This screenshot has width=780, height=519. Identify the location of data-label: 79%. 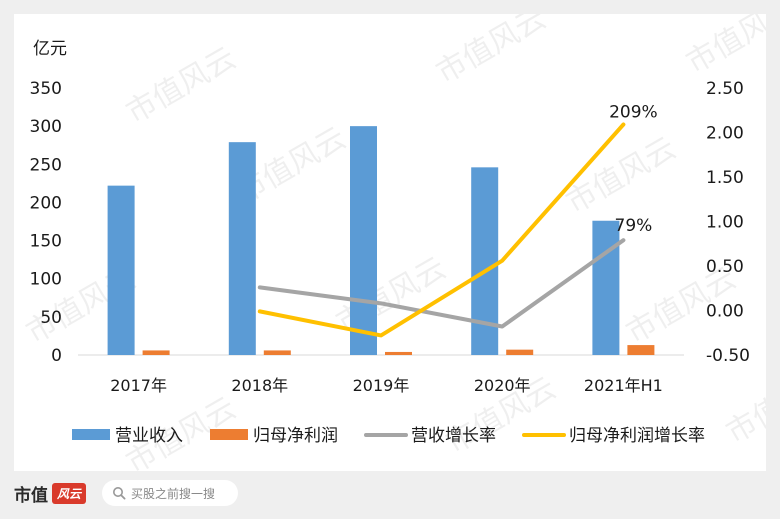
(634, 226).